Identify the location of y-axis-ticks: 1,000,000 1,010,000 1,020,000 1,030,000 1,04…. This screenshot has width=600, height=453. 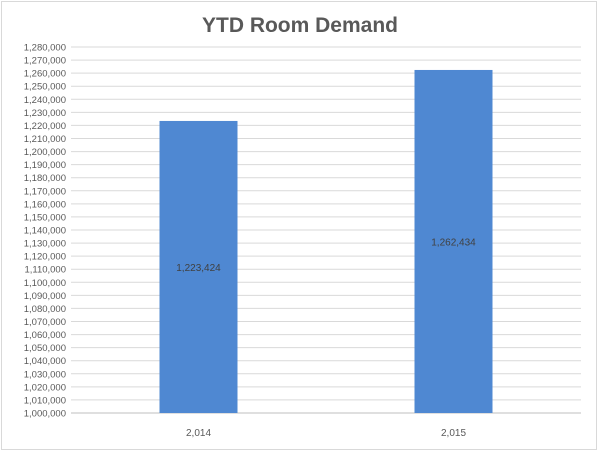
(45, 231).